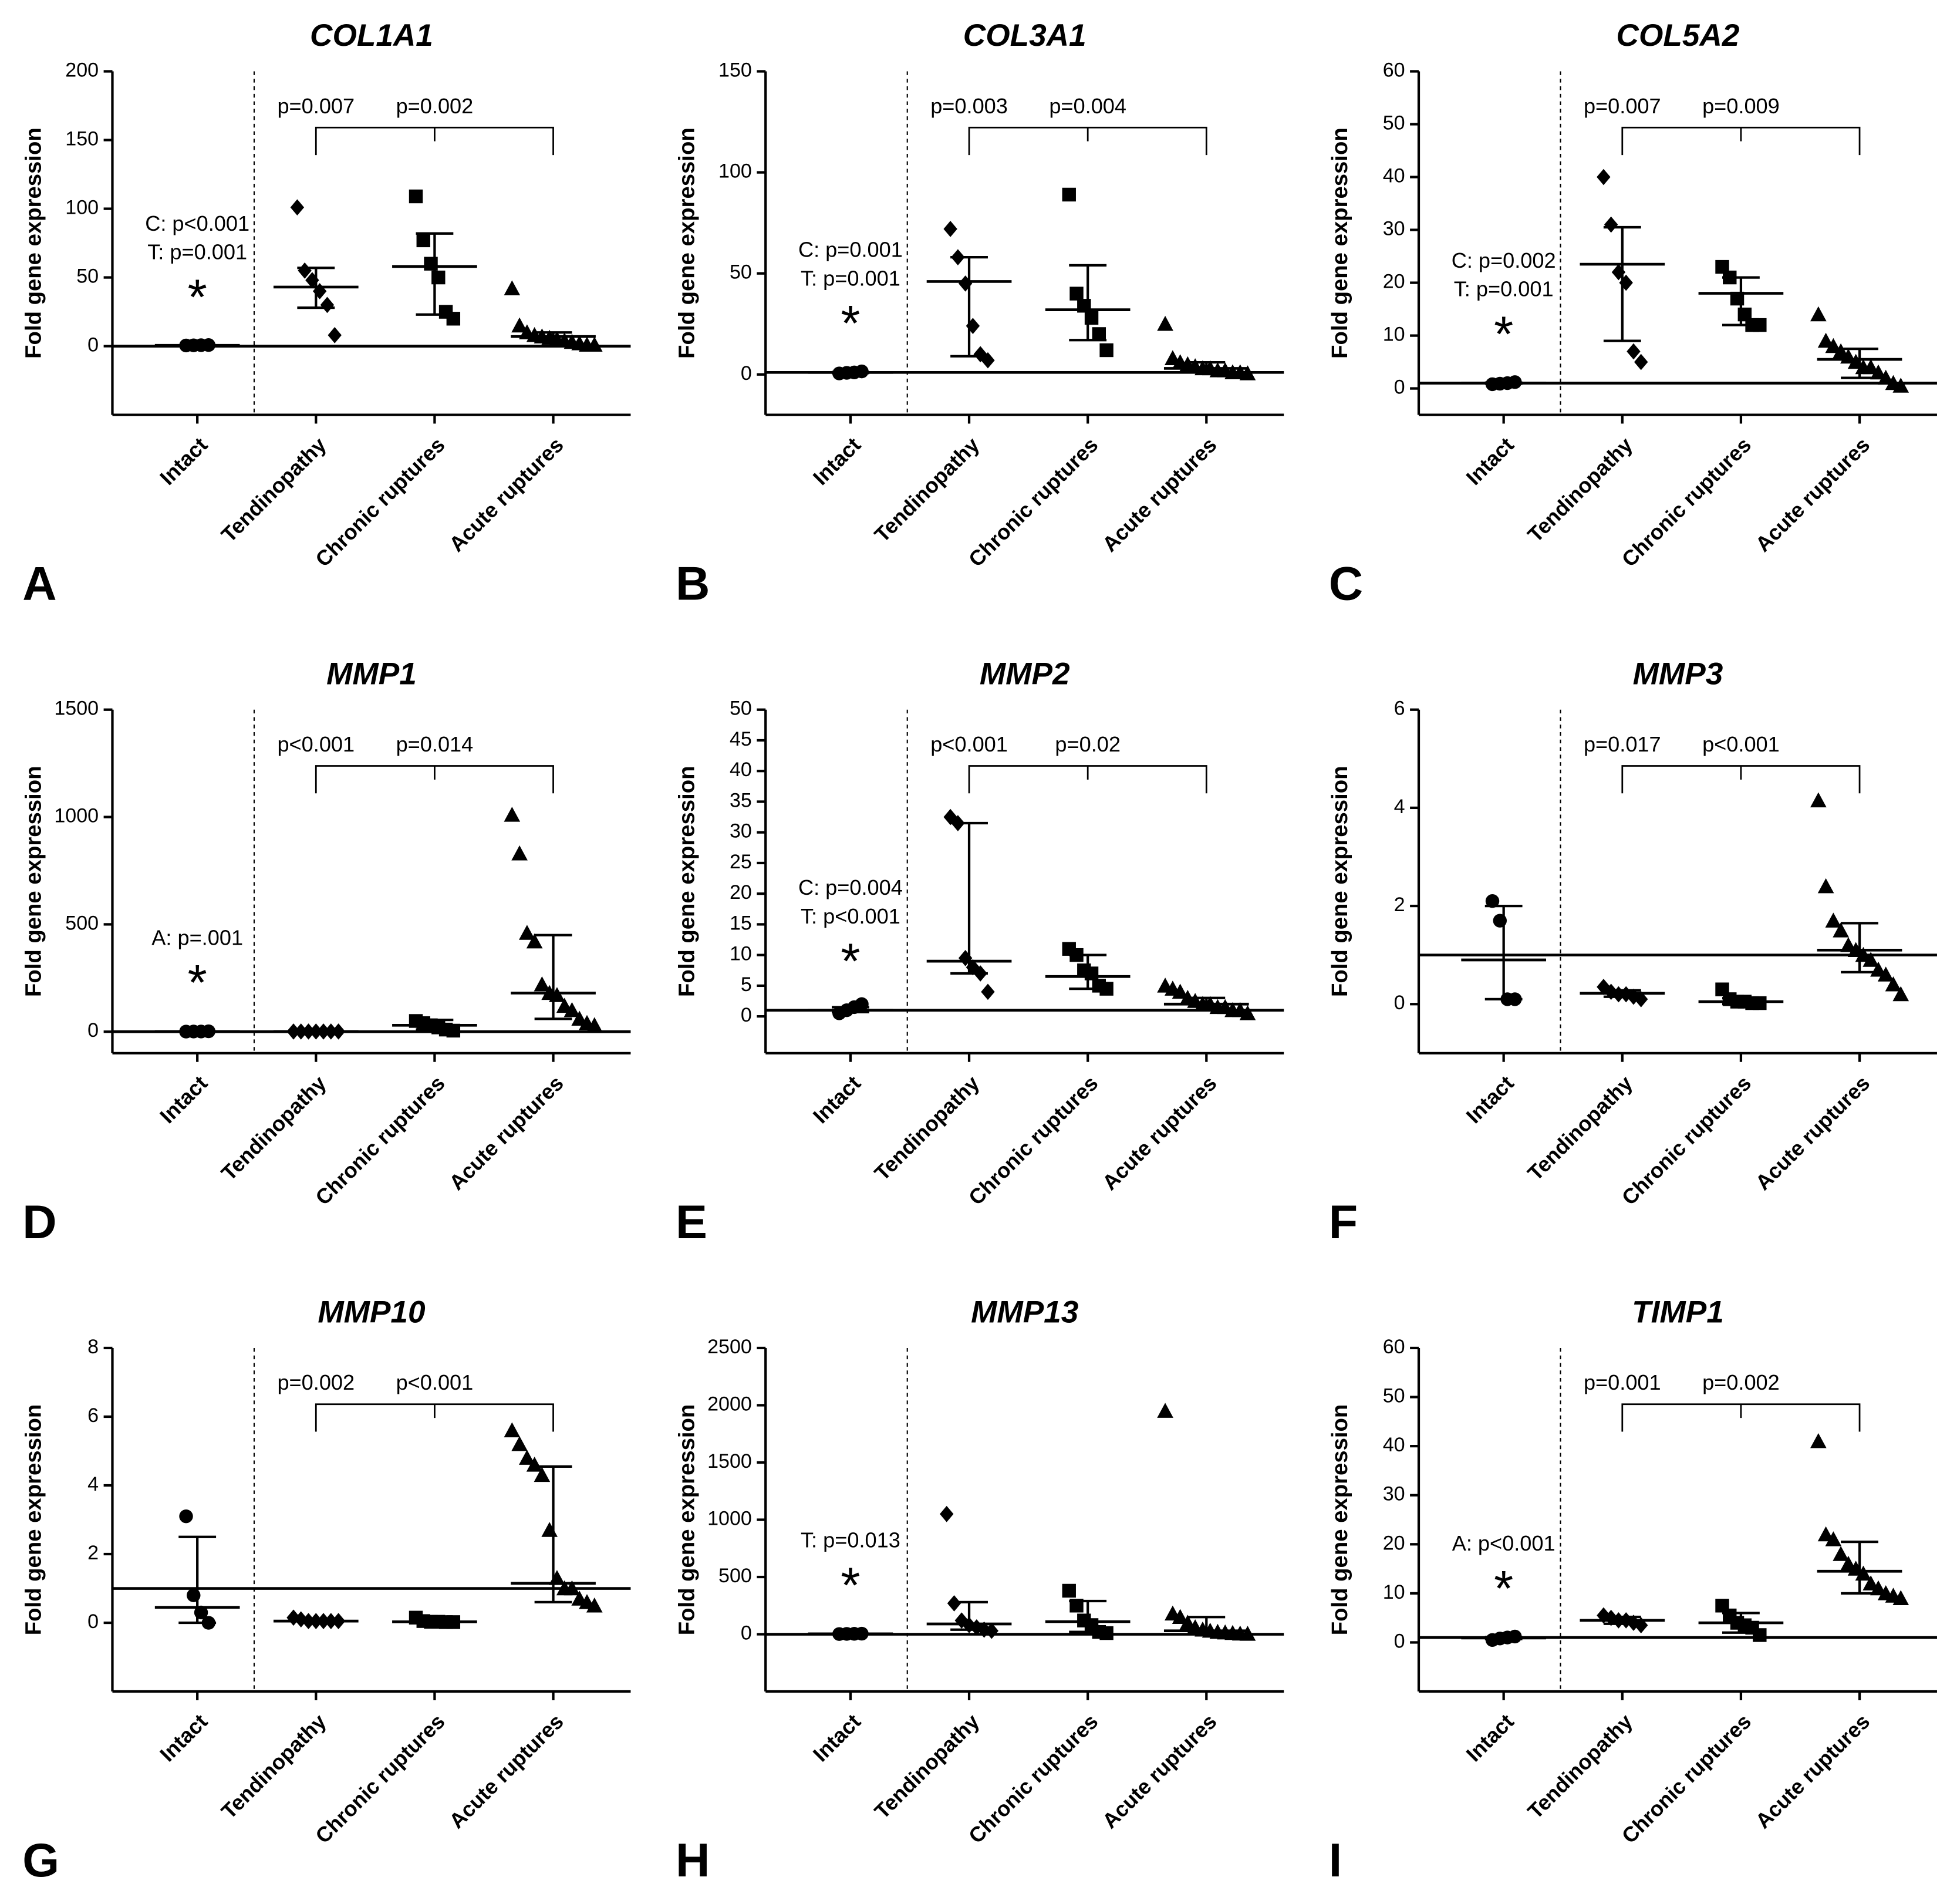 The height and width of the screenshot is (1904, 1957). I want to click on comparison-bracket, so click(1087, 141).